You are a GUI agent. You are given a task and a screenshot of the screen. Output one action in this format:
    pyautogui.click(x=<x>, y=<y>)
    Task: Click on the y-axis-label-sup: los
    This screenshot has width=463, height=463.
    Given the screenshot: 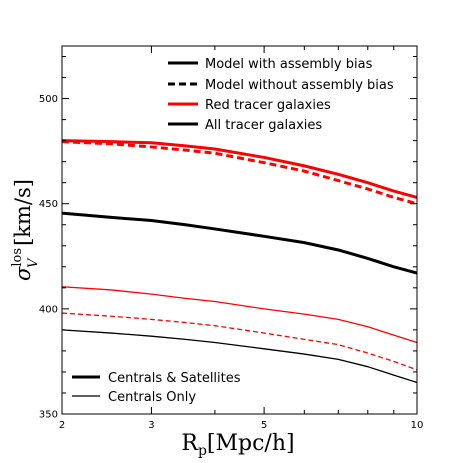 What is the action you would take?
    pyautogui.click(x=17, y=257)
    